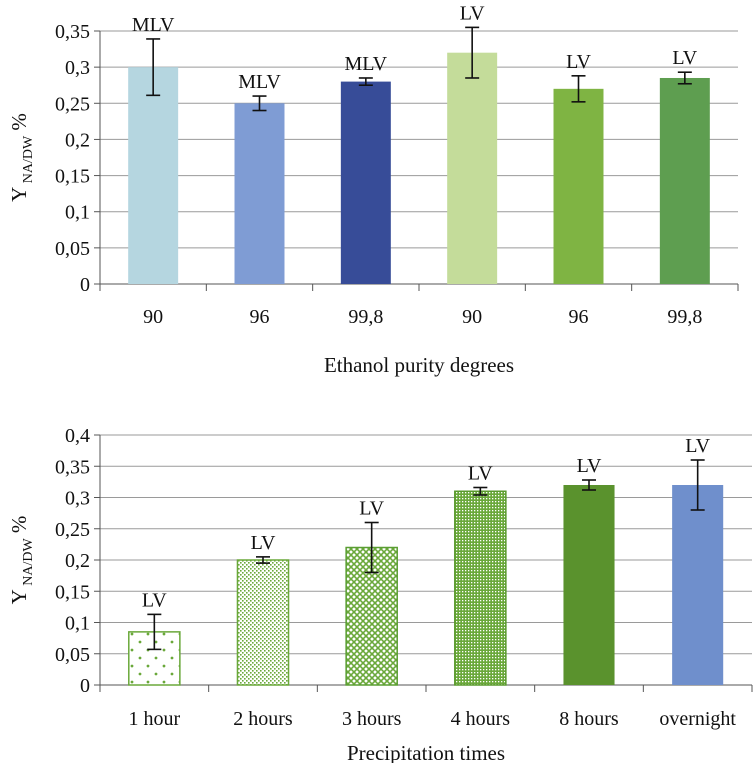  I want to click on x-tick-label: 2 hours, so click(263, 719).